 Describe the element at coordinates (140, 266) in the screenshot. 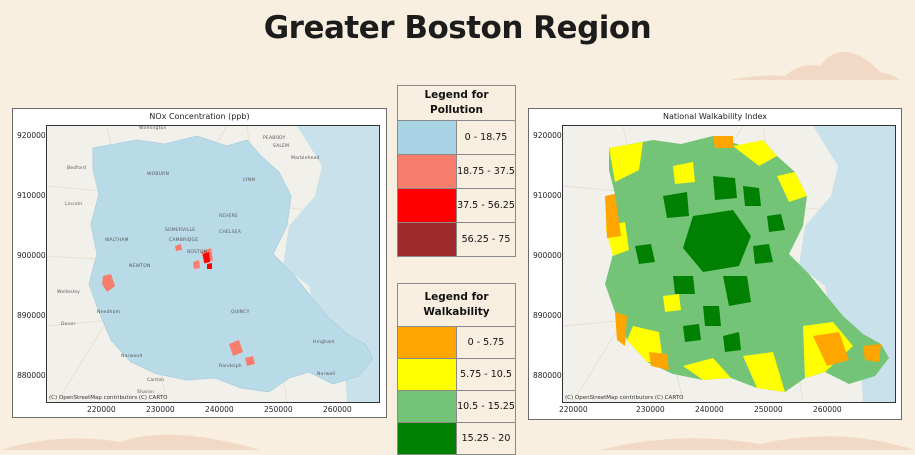

I see `map-place-label: NEWTON` at that location.